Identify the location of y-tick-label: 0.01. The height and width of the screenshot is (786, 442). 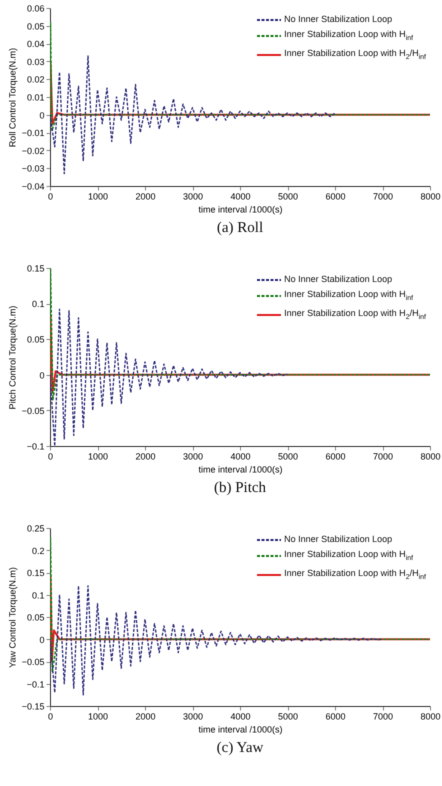
(35, 97).